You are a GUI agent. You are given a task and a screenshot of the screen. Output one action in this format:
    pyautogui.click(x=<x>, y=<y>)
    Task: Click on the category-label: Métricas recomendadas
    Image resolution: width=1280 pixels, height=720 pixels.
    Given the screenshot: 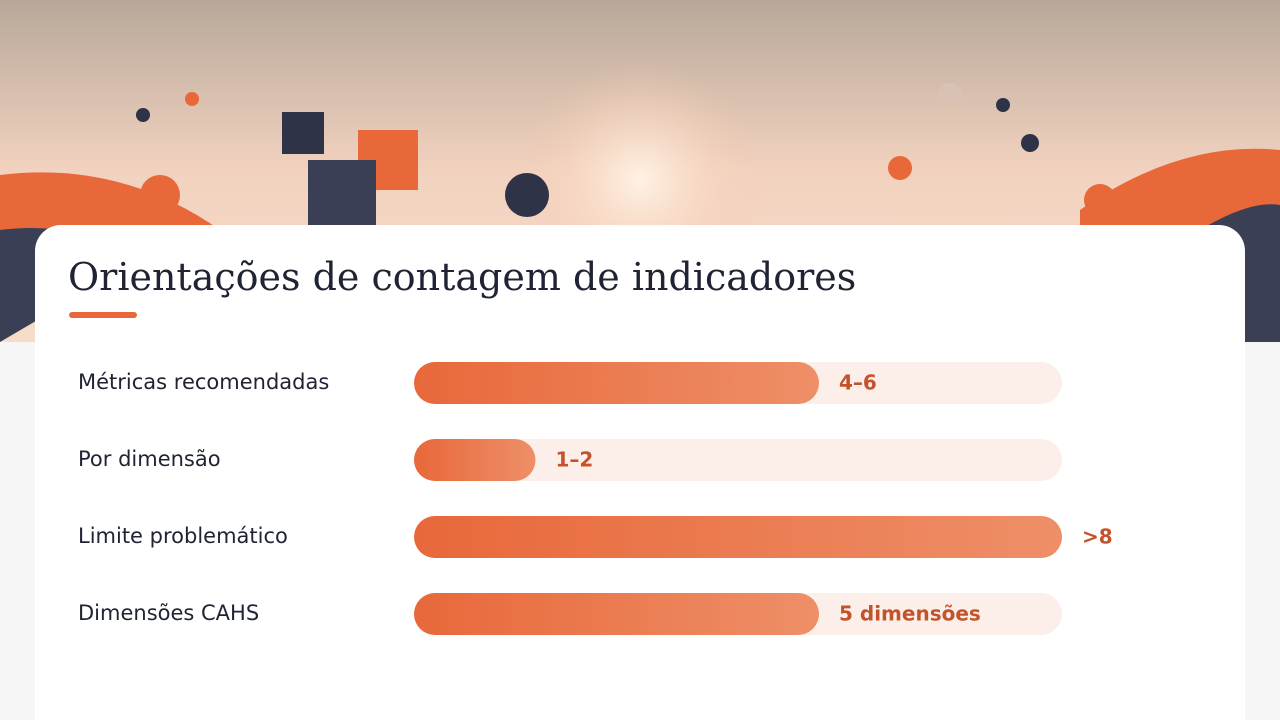 What is the action you would take?
    pyautogui.click(x=203, y=382)
    